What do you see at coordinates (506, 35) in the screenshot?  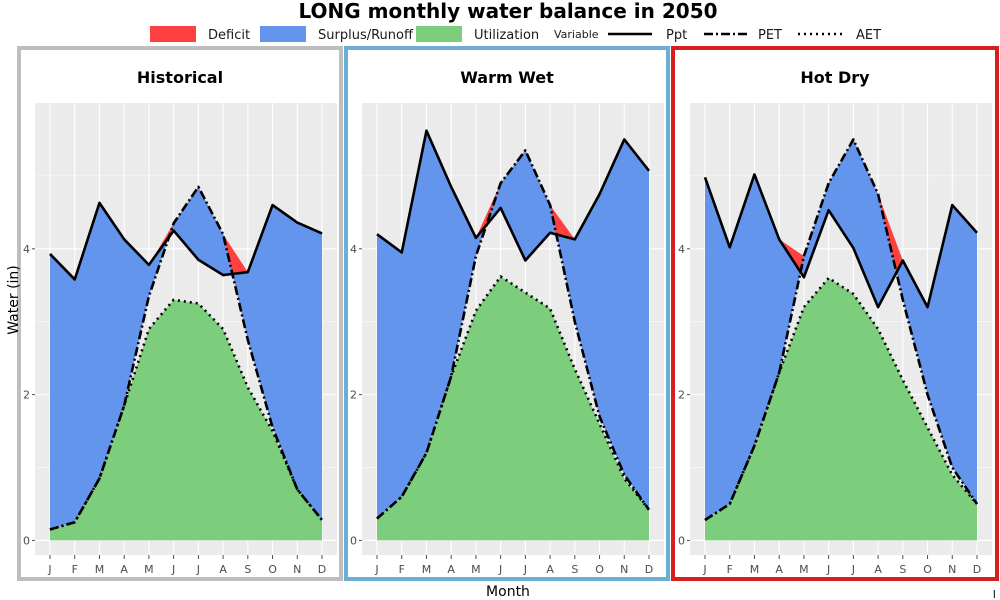 I see `legend-label-2: Utilization` at bounding box center [506, 35].